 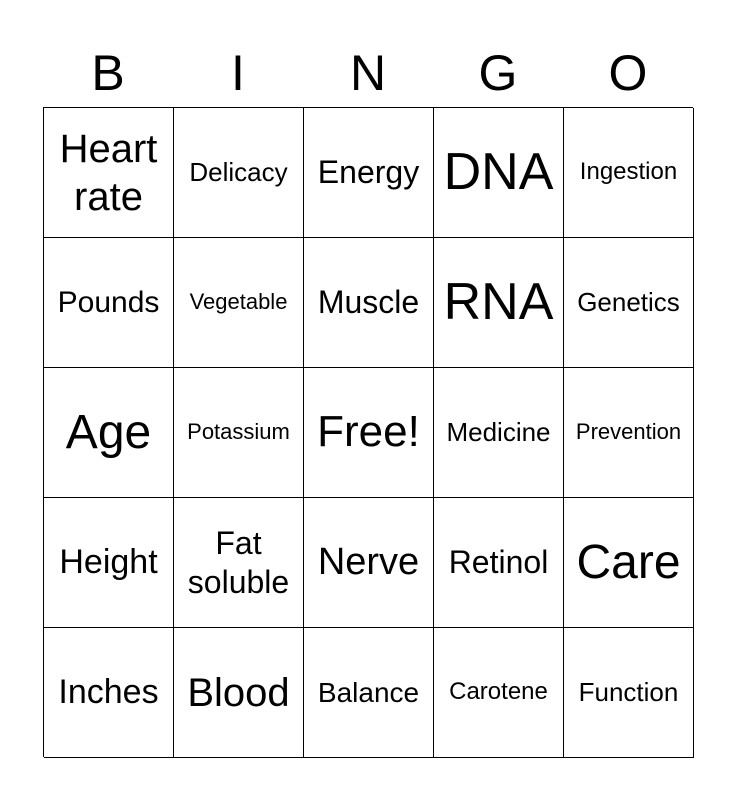 I want to click on bingo-cell: Nerve, so click(x=369, y=563).